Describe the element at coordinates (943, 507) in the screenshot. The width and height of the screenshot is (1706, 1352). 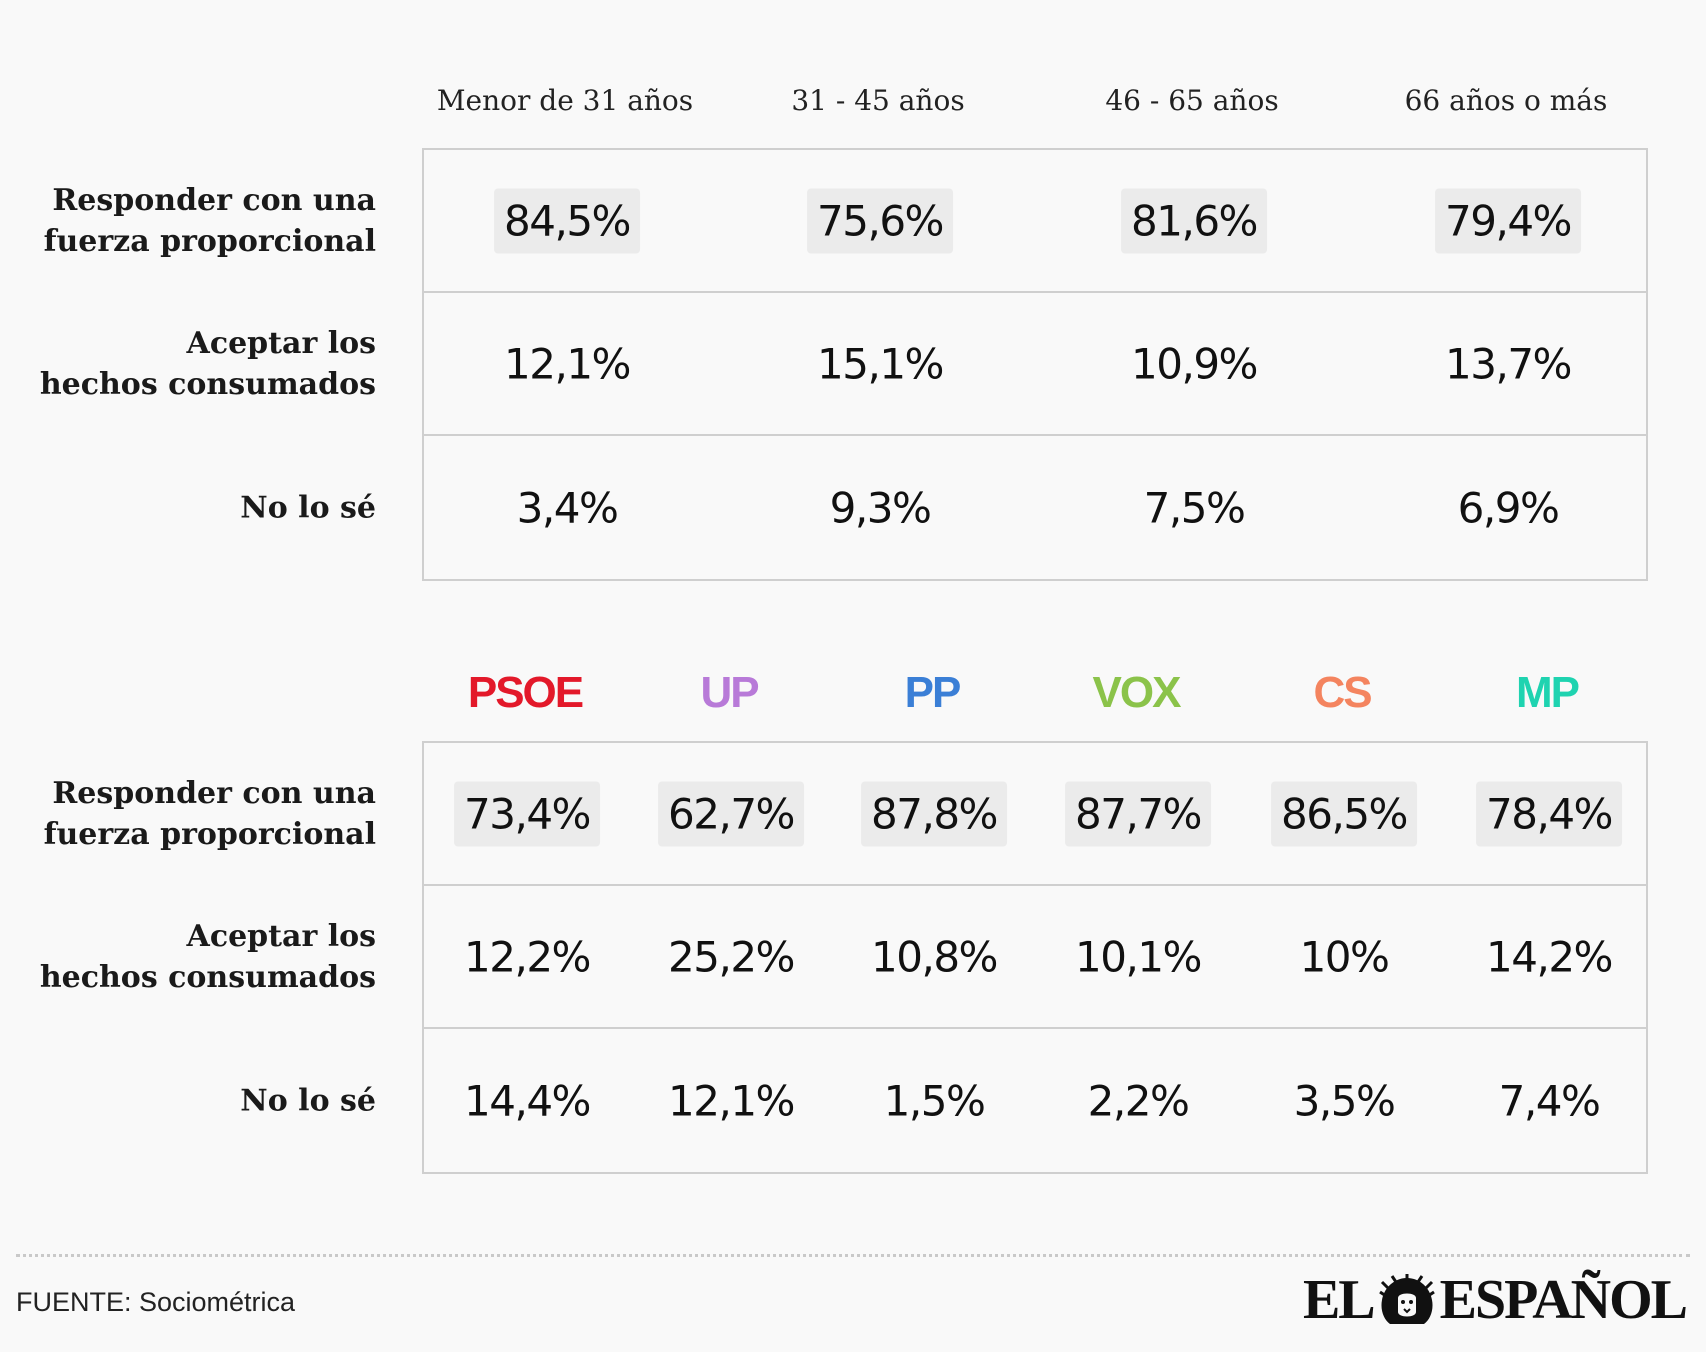
I see `table-row: No lo sé 3,4% 9,3% 7,5% 6,9%` at that location.